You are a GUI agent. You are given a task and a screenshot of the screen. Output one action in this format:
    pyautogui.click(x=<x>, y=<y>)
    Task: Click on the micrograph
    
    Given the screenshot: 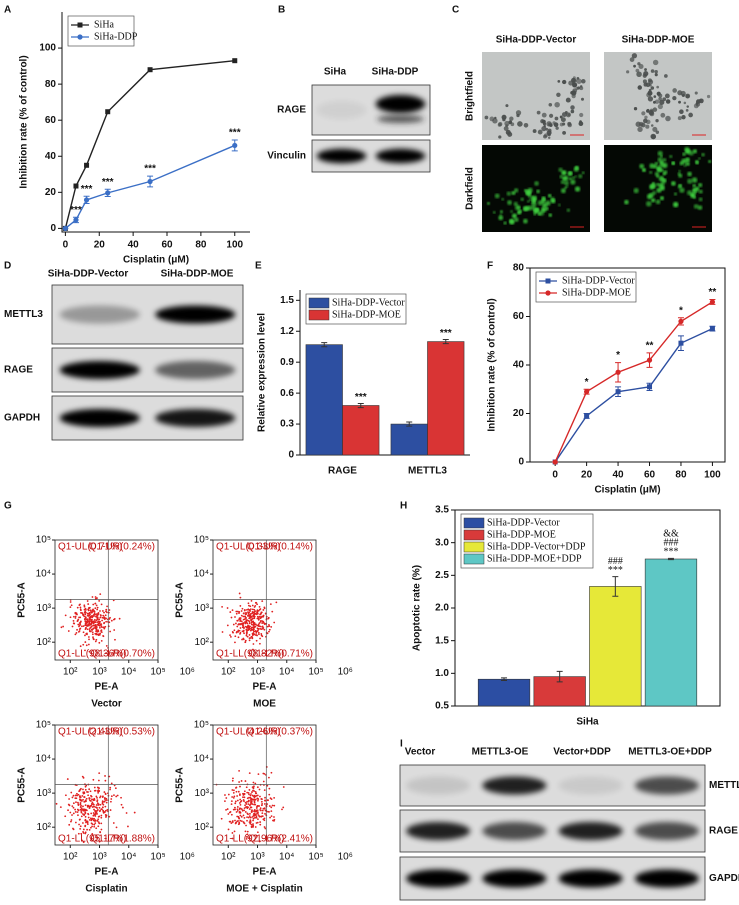 What is the action you would take?
    pyautogui.click(x=658, y=188)
    